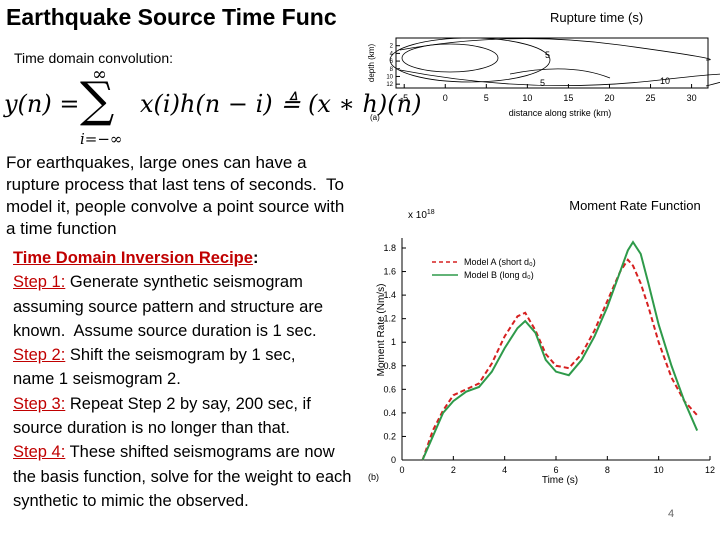  I want to click on y-tick-label: 1.2, so click(389, 319).